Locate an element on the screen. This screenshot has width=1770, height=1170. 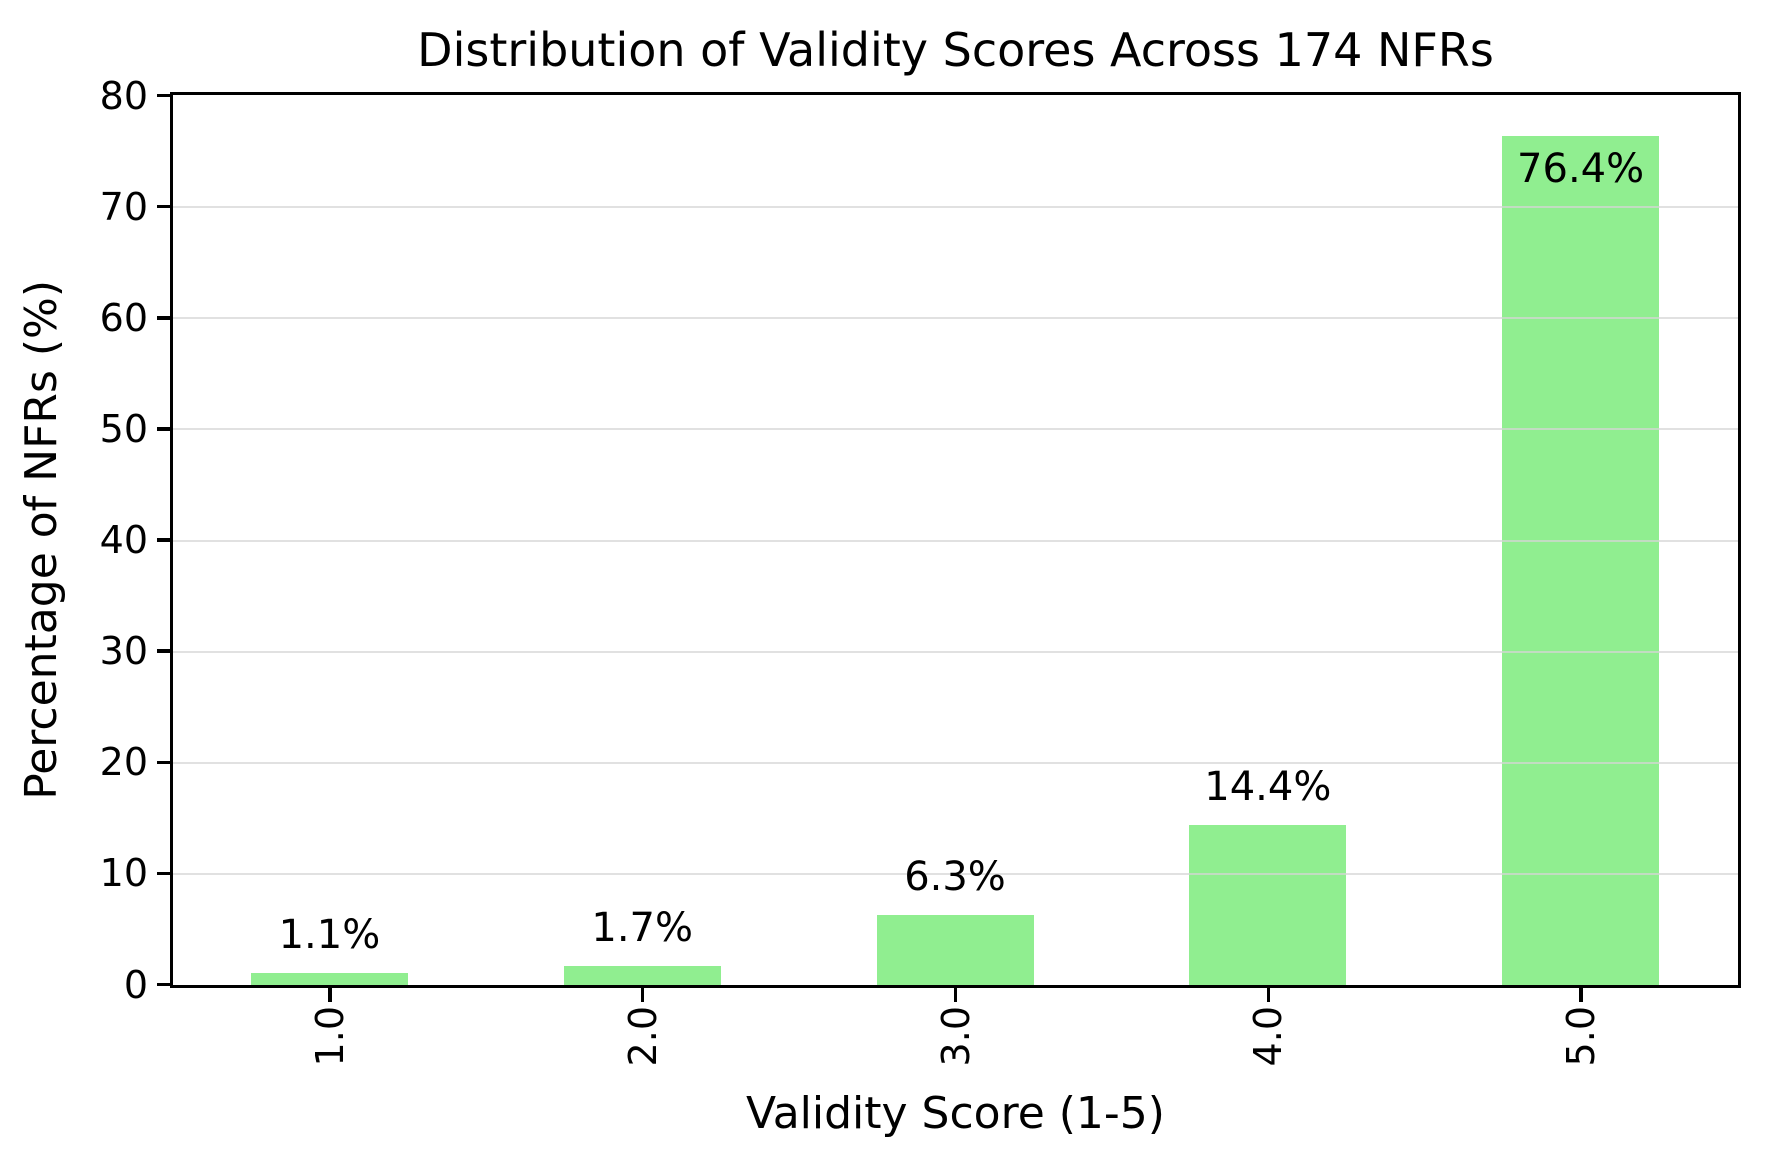
y-tick-label: 20 is located at coordinates (123, 762).